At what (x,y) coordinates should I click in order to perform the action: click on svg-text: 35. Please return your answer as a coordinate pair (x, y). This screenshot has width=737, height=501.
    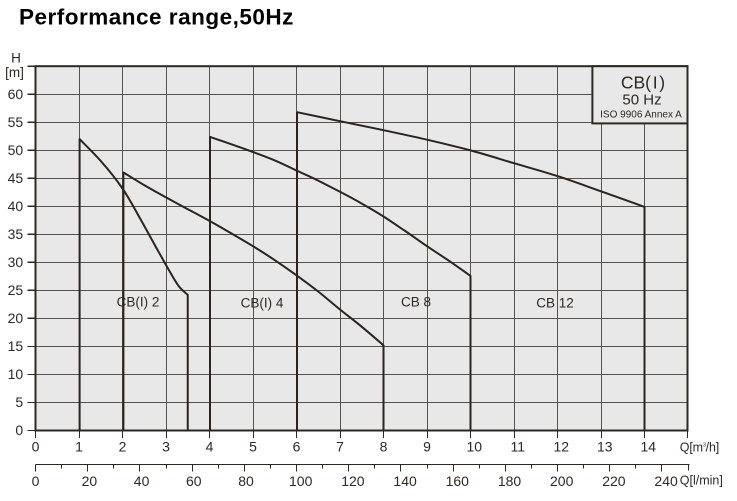
    Looking at the image, I should click on (16, 234).